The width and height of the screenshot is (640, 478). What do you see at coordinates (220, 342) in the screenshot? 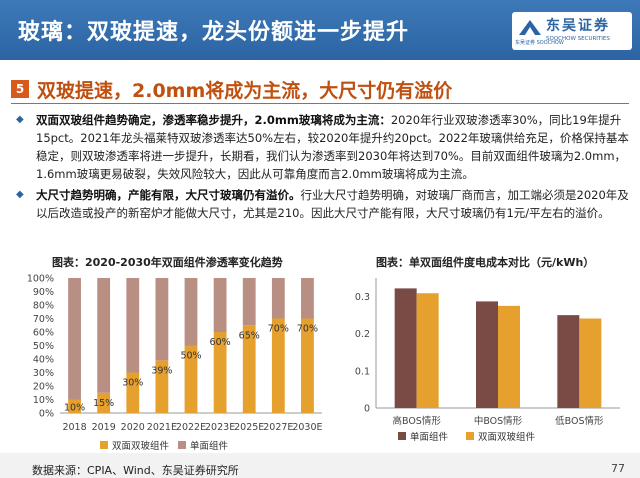
I see `data-label: 60%` at bounding box center [220, 342].